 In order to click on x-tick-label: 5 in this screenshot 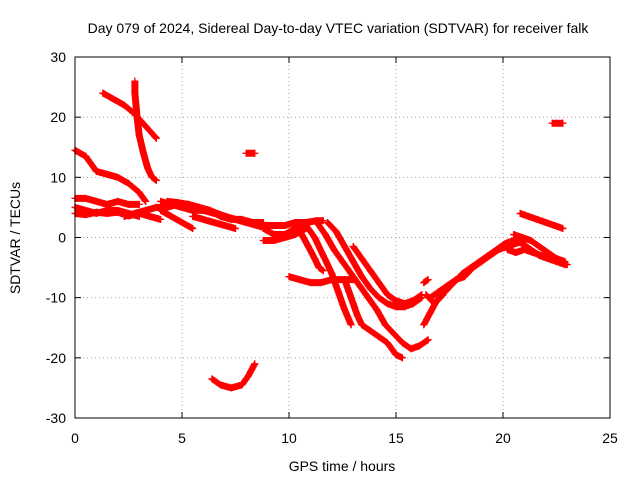, I will do `click(182, 438)`.